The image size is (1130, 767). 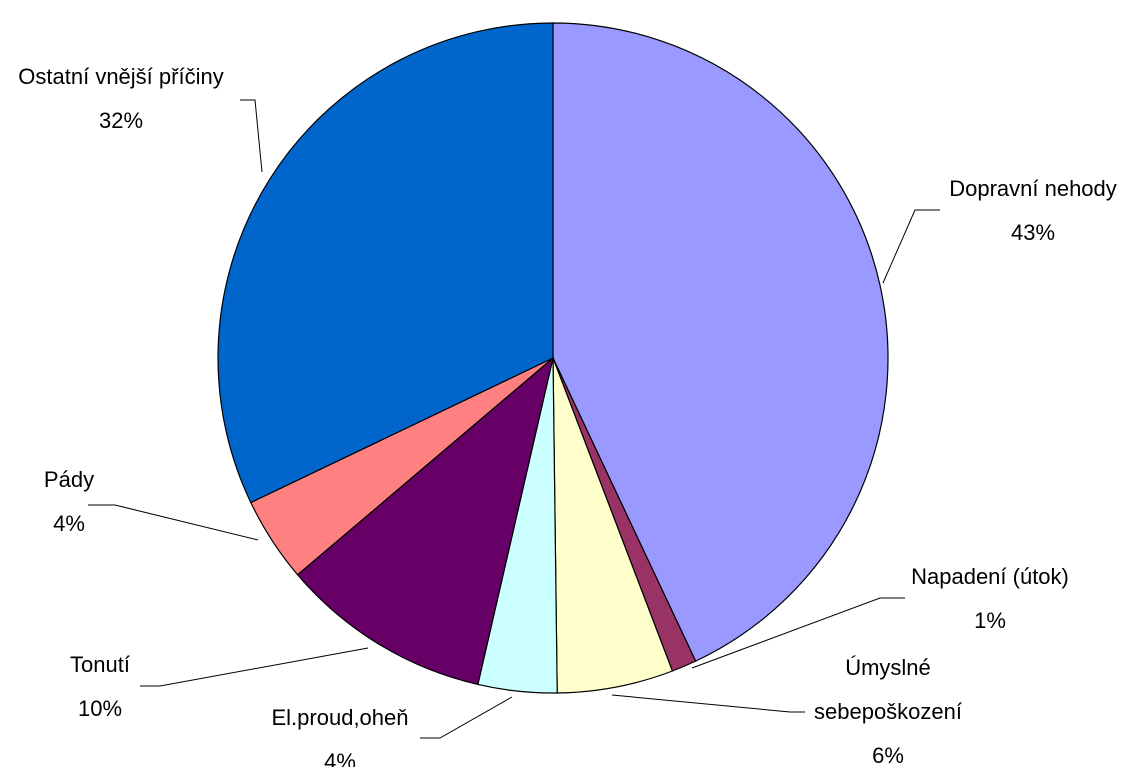 What do you see at coordinates (120, 98) in the screenshot?
I see `data-label-ostatni-vnejsi-priciny: Ostatní vnější příčiny 32%` at bounding box center [120, 98].